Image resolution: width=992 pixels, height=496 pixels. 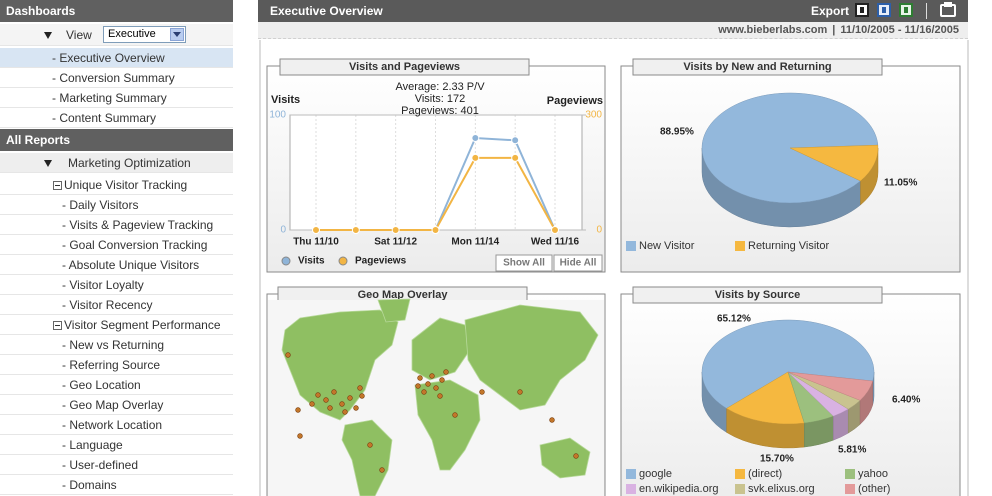 I want to click on annotation: Pageviews: 401, so click(x=440, y=111).